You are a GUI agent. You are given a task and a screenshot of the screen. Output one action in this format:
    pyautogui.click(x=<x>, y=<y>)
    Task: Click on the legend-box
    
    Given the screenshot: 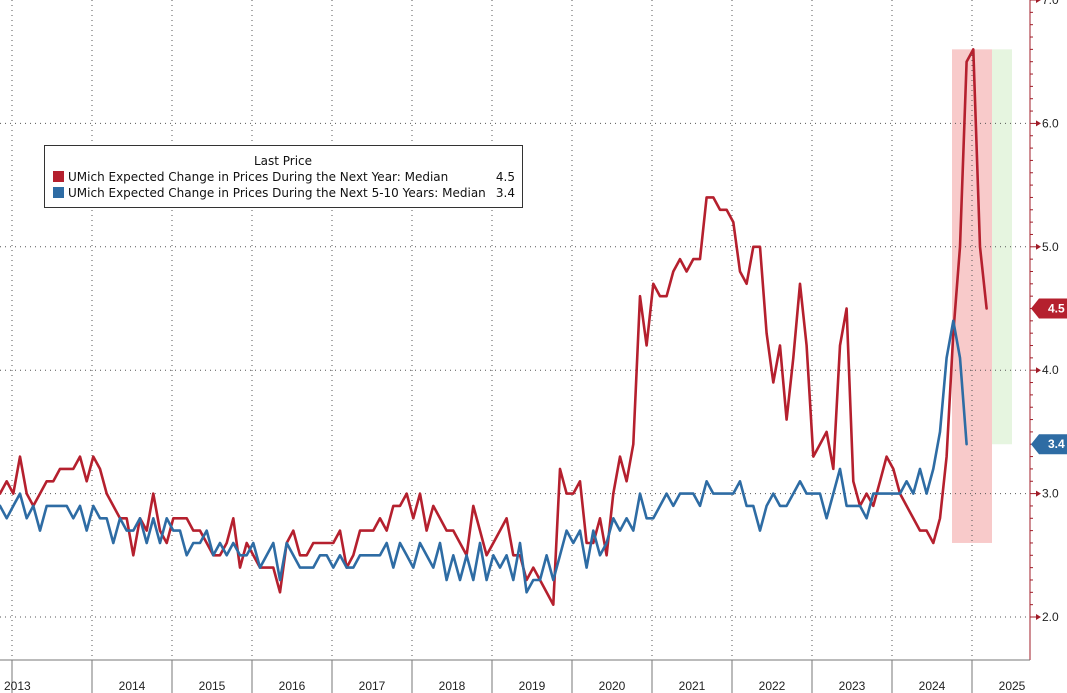 What is the action you would take?
    pyautogui.click(x=283, y=176)
    